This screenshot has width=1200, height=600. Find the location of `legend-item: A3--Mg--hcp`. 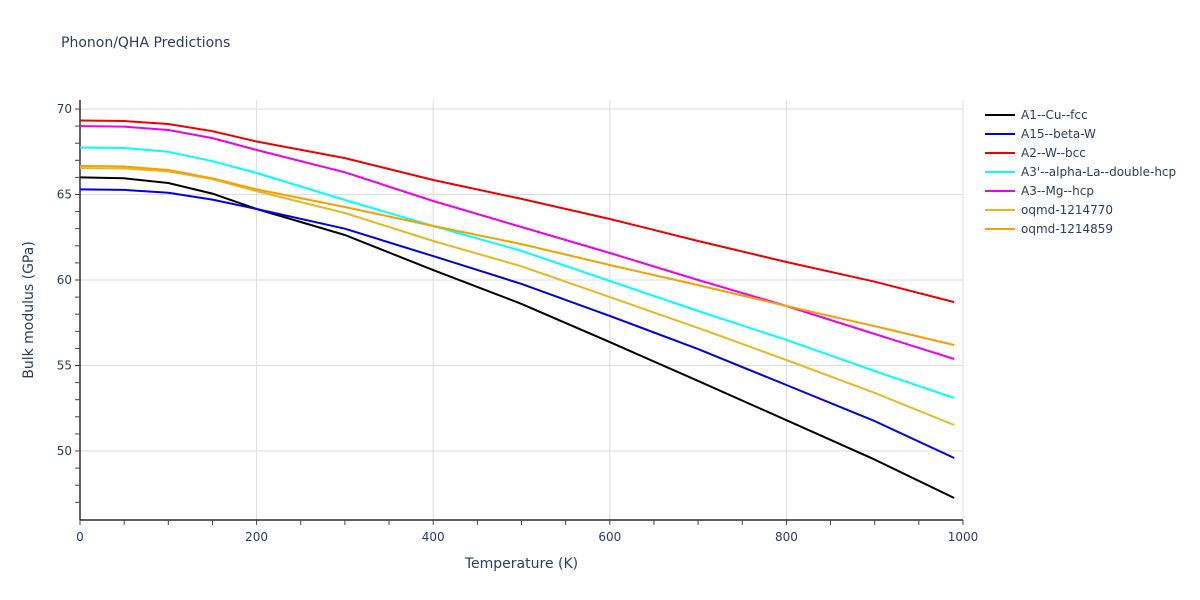

legend-item: A3--Mg--hcp is located at coordinates (1080, 190).